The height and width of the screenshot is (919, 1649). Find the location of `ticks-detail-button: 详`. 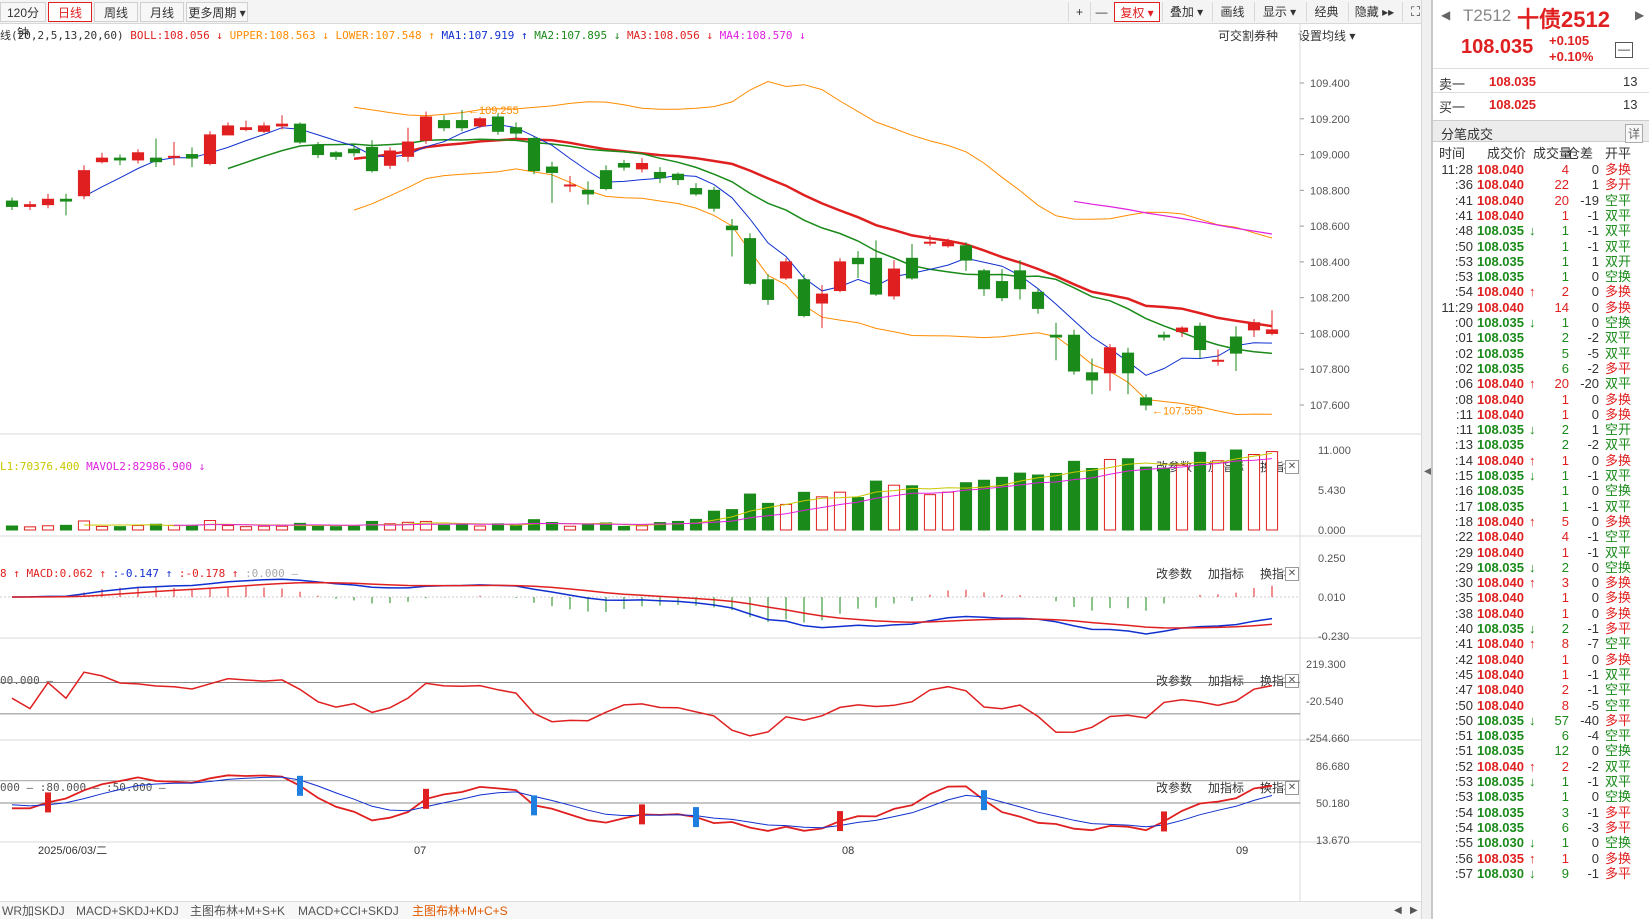

ticks-detail-button: 详 is located at coordinates (1634, 133).